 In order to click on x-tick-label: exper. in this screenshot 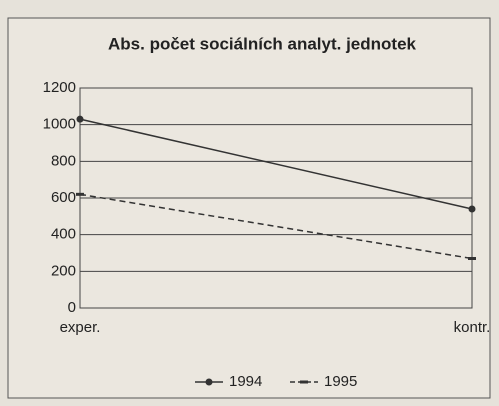, I will do `click(80, 327)`.